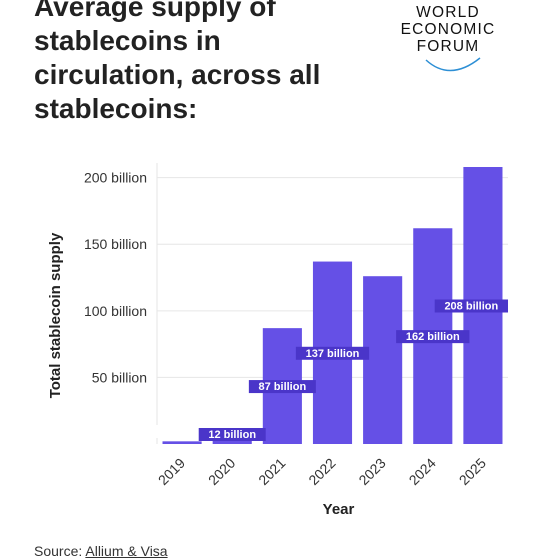 The height and width of the screenshot is (560, 560). Describe the element at coordinates (271, 471) in the screenshot. I see `x-tick-label: 2021` at that location.